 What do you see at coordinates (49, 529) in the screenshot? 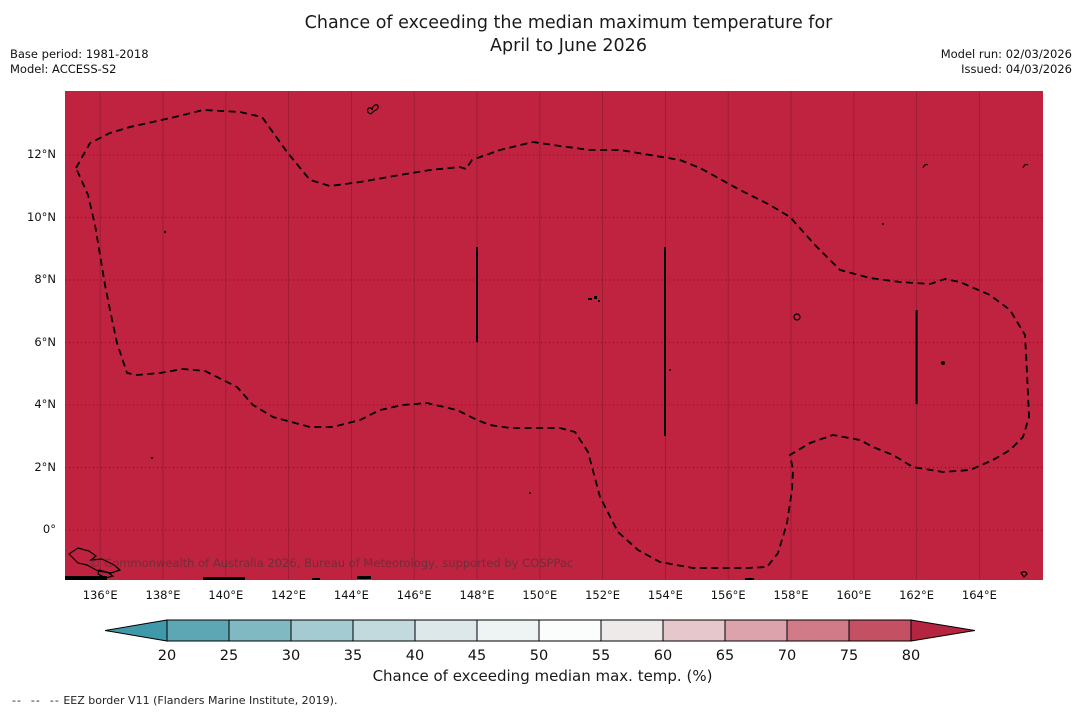
I see `lat-tick-label: 0°` at bounding box center [49, 529].